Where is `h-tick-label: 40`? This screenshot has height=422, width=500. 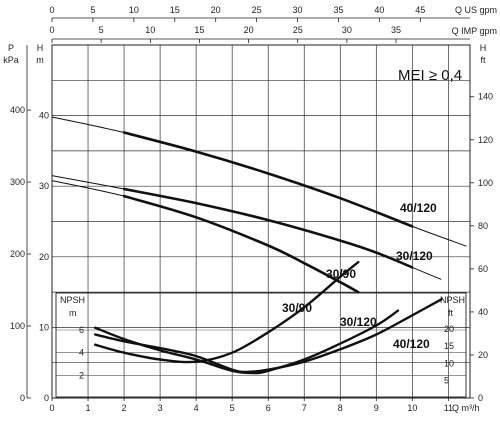 h-tick-label: 40 is located at coordinates (44, 116).